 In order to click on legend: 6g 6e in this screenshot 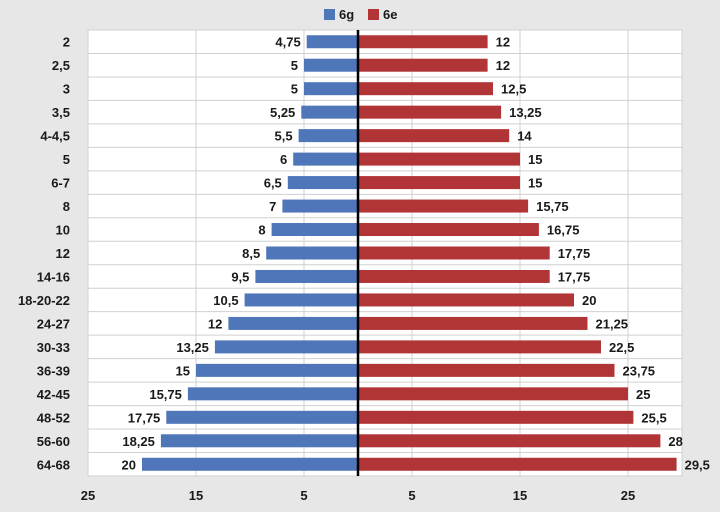, I will do `click(360, 14)`.